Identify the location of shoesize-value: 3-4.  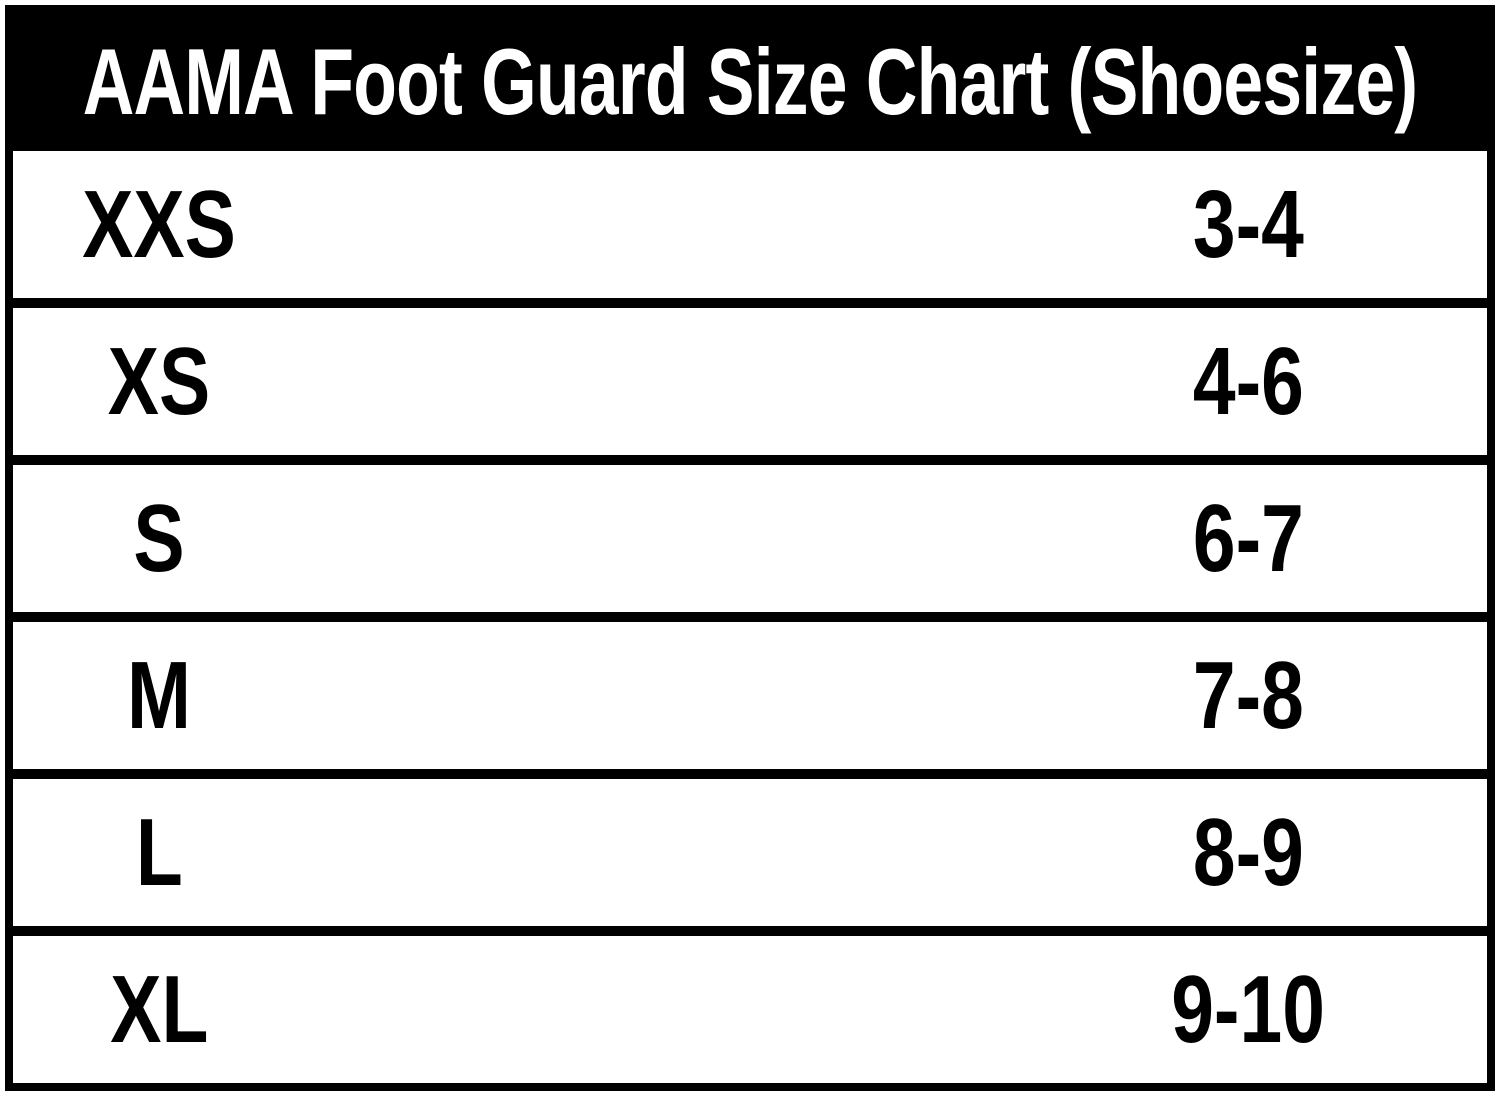
(1248, 224).